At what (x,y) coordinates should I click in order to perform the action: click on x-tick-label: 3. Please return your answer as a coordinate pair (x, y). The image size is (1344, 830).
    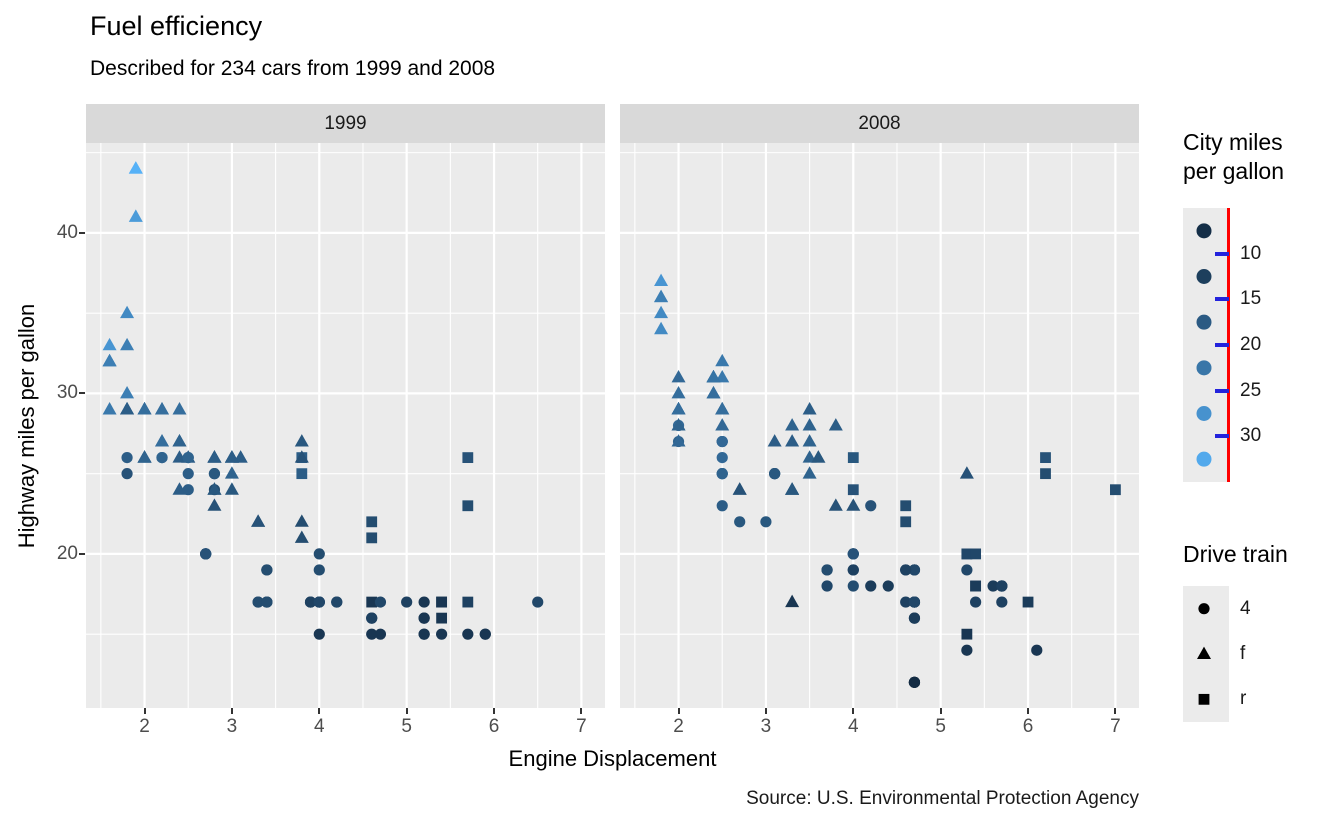
    Looking at the image, I should click on (232, 726).